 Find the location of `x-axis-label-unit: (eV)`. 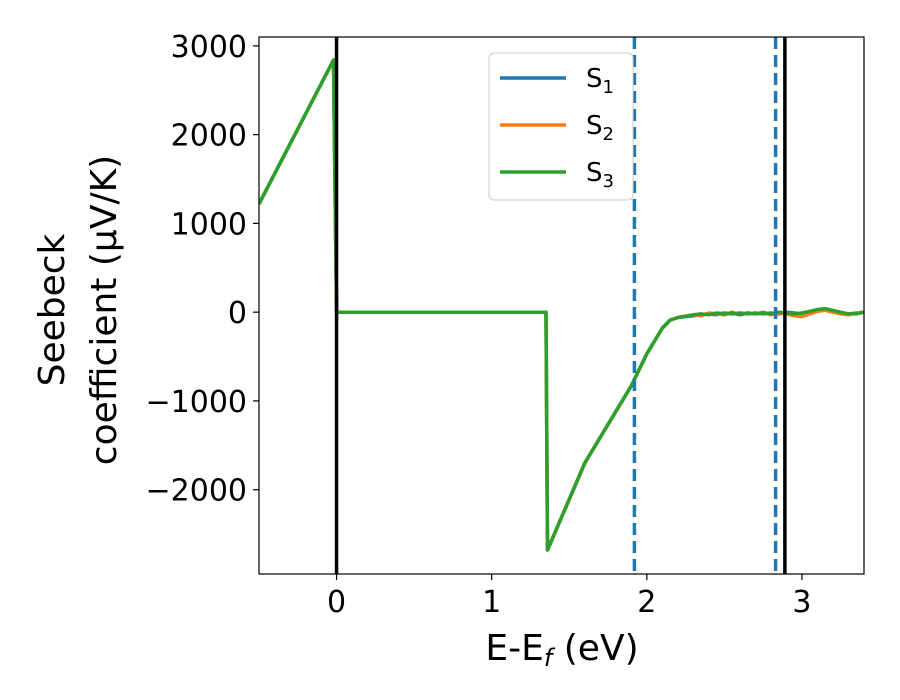

x-axis-label-unit: (eV) is located at coordinates (595, 648).